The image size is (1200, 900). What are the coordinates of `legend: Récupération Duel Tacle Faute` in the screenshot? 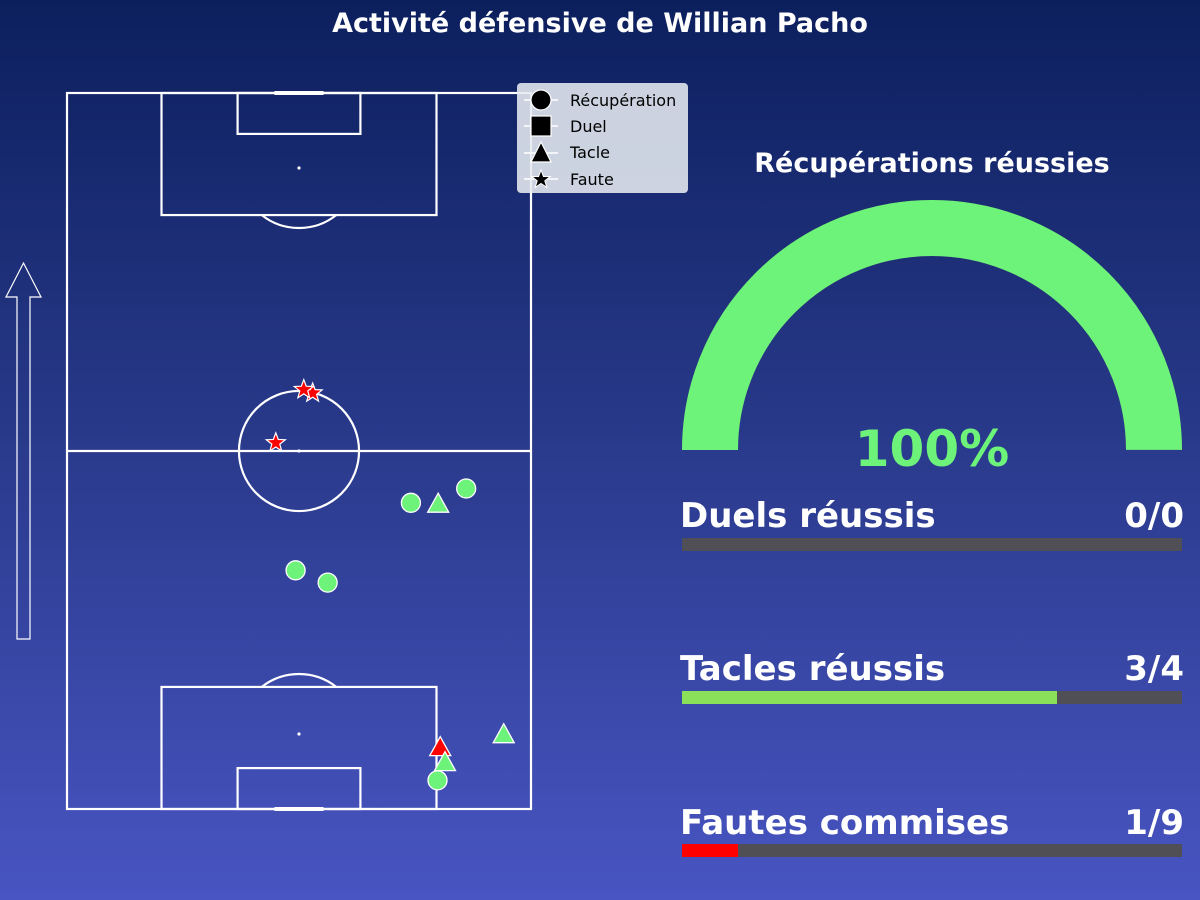 It's located at (602, 138).